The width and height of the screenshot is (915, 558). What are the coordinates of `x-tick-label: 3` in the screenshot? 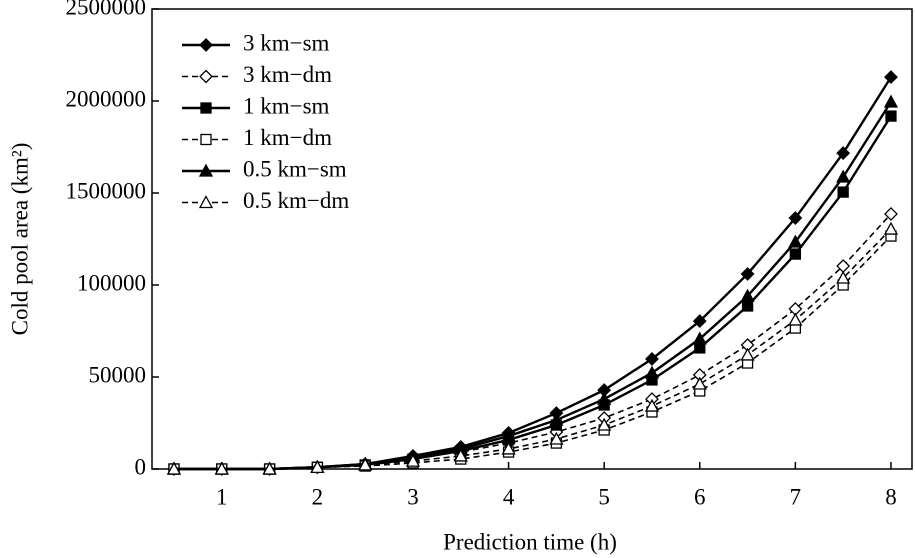 It's located at (413, 496).